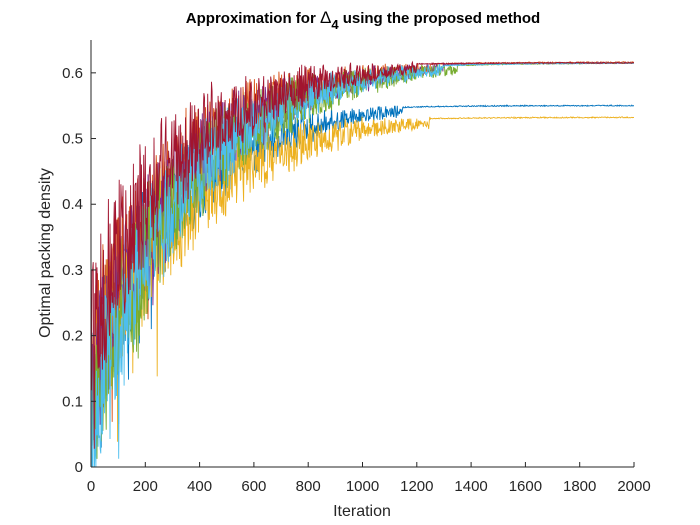  Describe the element at coordinates (145, 486) in the screenshot. I see `x-tick-label: 200` at that location.